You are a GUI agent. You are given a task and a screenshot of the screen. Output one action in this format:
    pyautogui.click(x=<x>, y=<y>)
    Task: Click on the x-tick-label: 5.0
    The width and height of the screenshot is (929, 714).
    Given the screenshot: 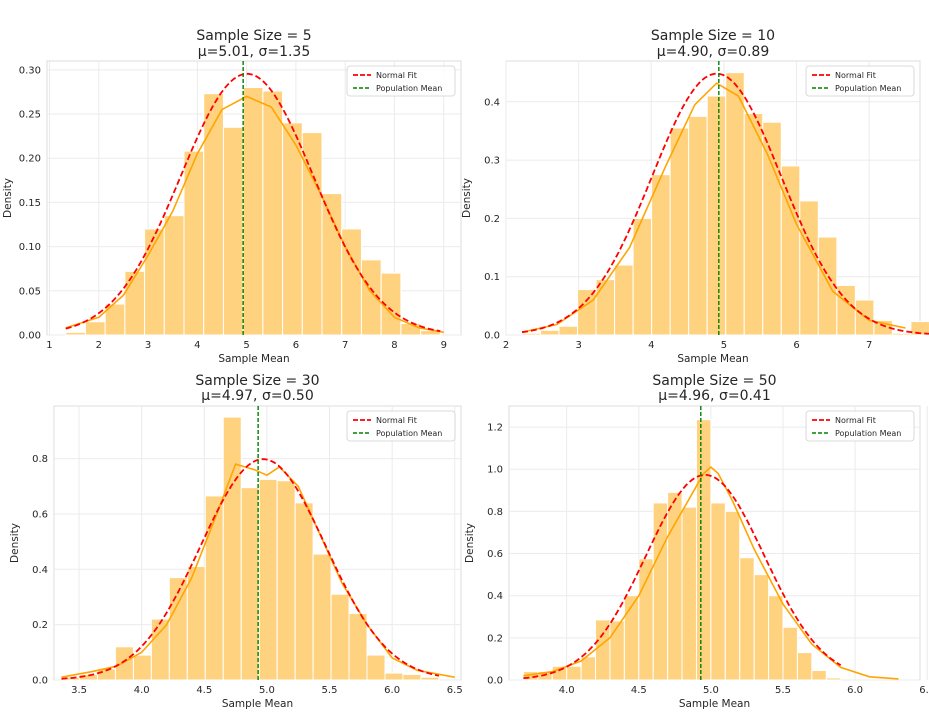 What is the action you would take?
    pyautogui.click(x=267, y=690)
    